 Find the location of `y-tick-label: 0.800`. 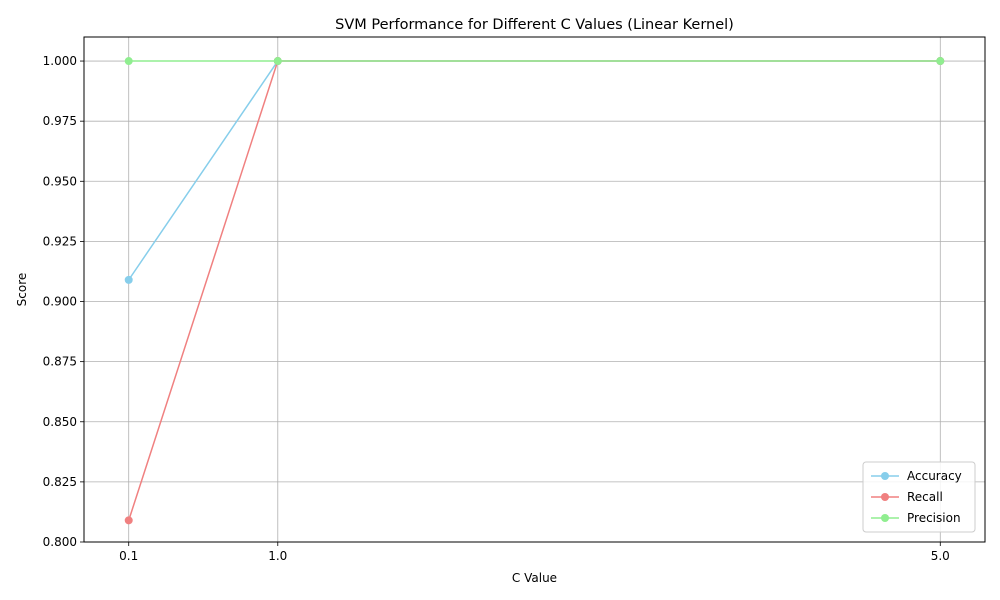

y-tick-label: 0.800 is located at coordinates (60, 542).